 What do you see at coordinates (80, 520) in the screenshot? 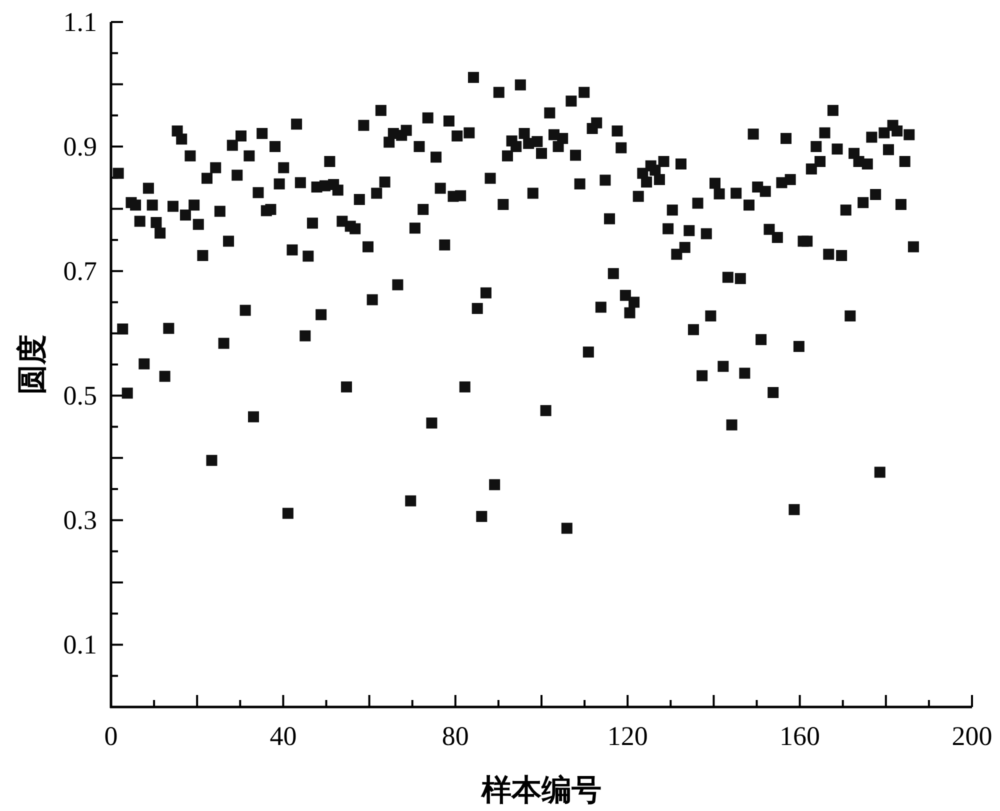
I see `y-tick-label: 0.3` at bounding box center [80, 520].